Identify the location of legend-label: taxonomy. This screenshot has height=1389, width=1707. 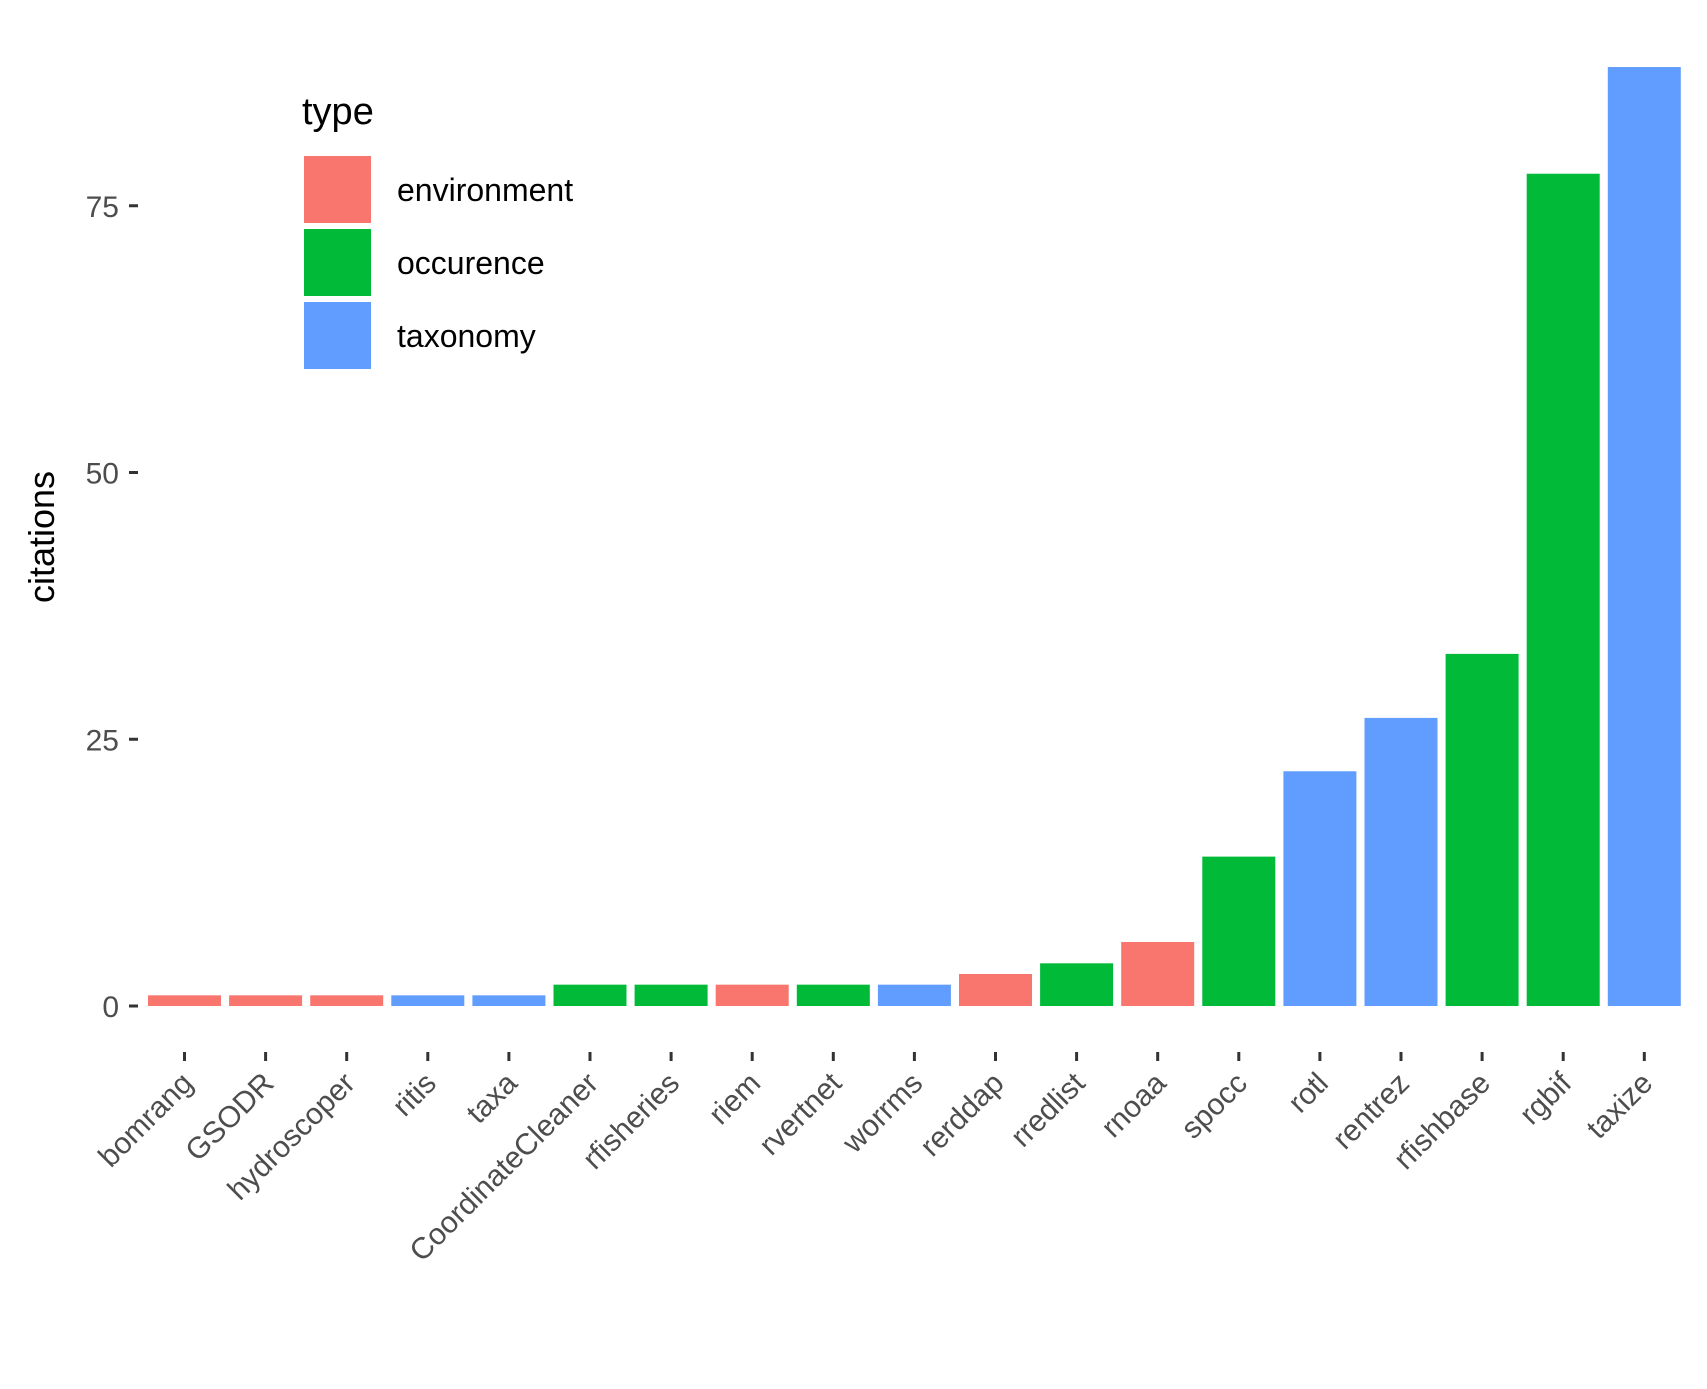
(466, 336).